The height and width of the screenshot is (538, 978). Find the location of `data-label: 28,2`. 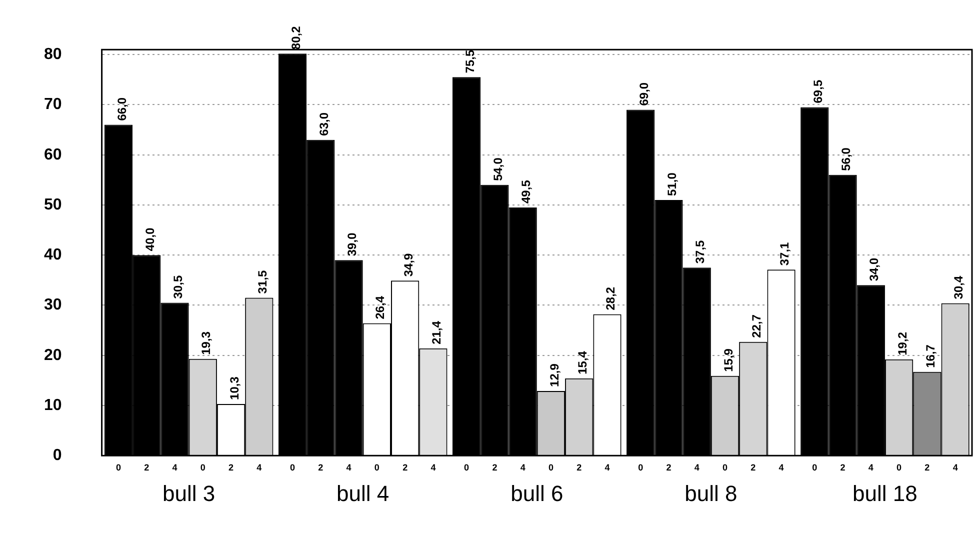

data-label: 28,2 is located at coordinates (611, 298).